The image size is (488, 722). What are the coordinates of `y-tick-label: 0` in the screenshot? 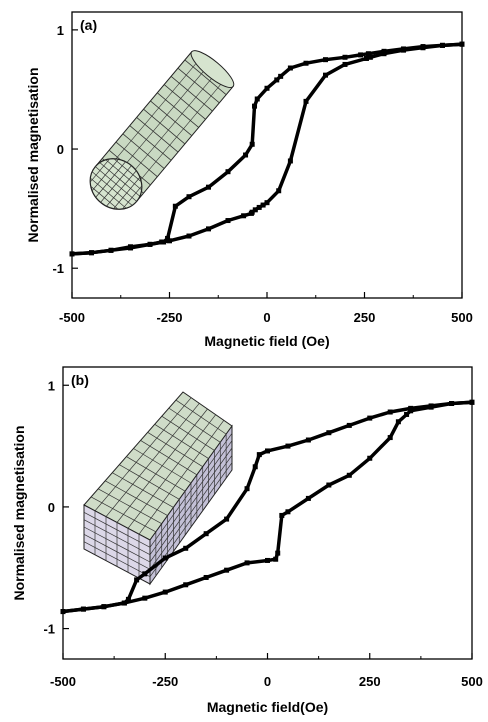 It's located at (60, 149).